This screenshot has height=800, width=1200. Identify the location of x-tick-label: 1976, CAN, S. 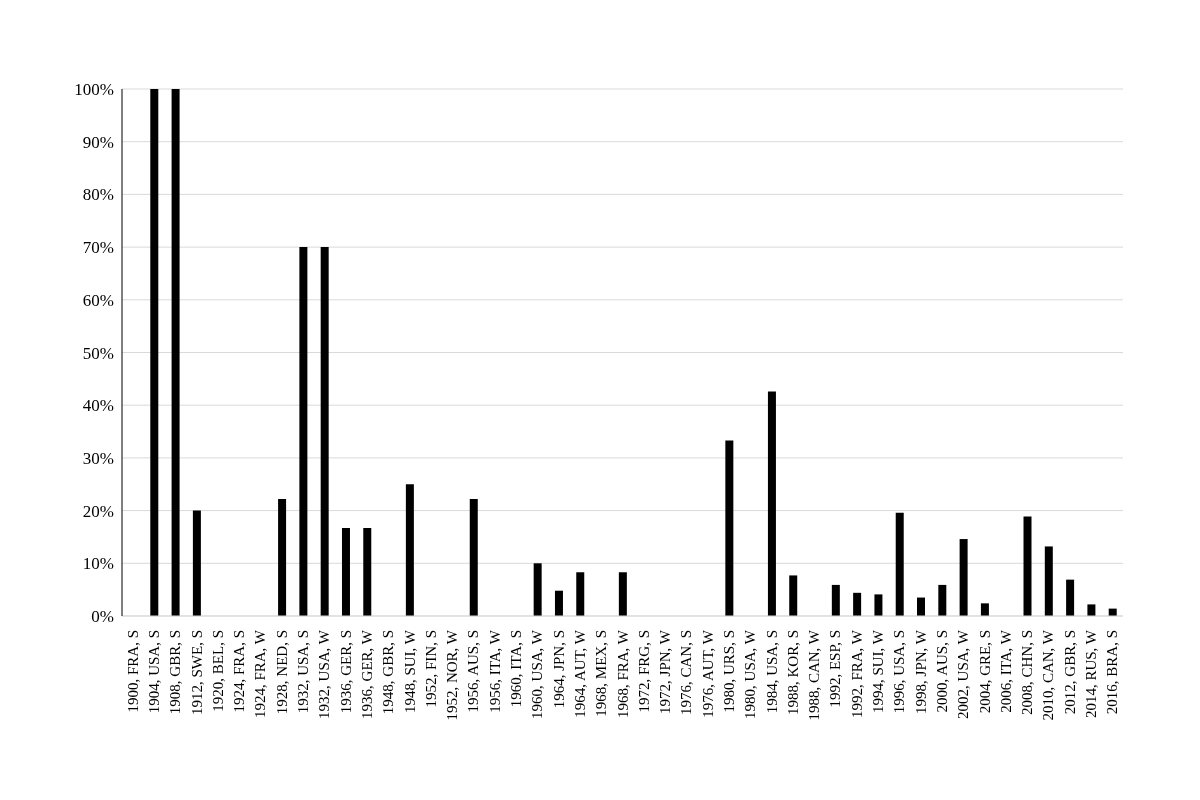
(686, 673).